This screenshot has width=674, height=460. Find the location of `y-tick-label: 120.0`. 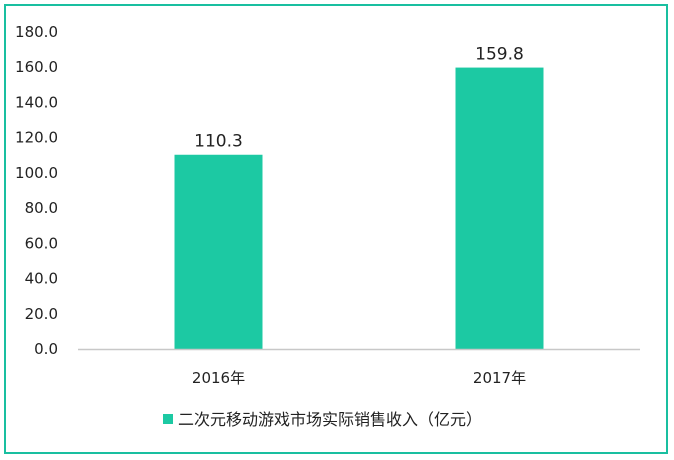

y-tick-label: 120.0 is located at coordinates (36, 138).